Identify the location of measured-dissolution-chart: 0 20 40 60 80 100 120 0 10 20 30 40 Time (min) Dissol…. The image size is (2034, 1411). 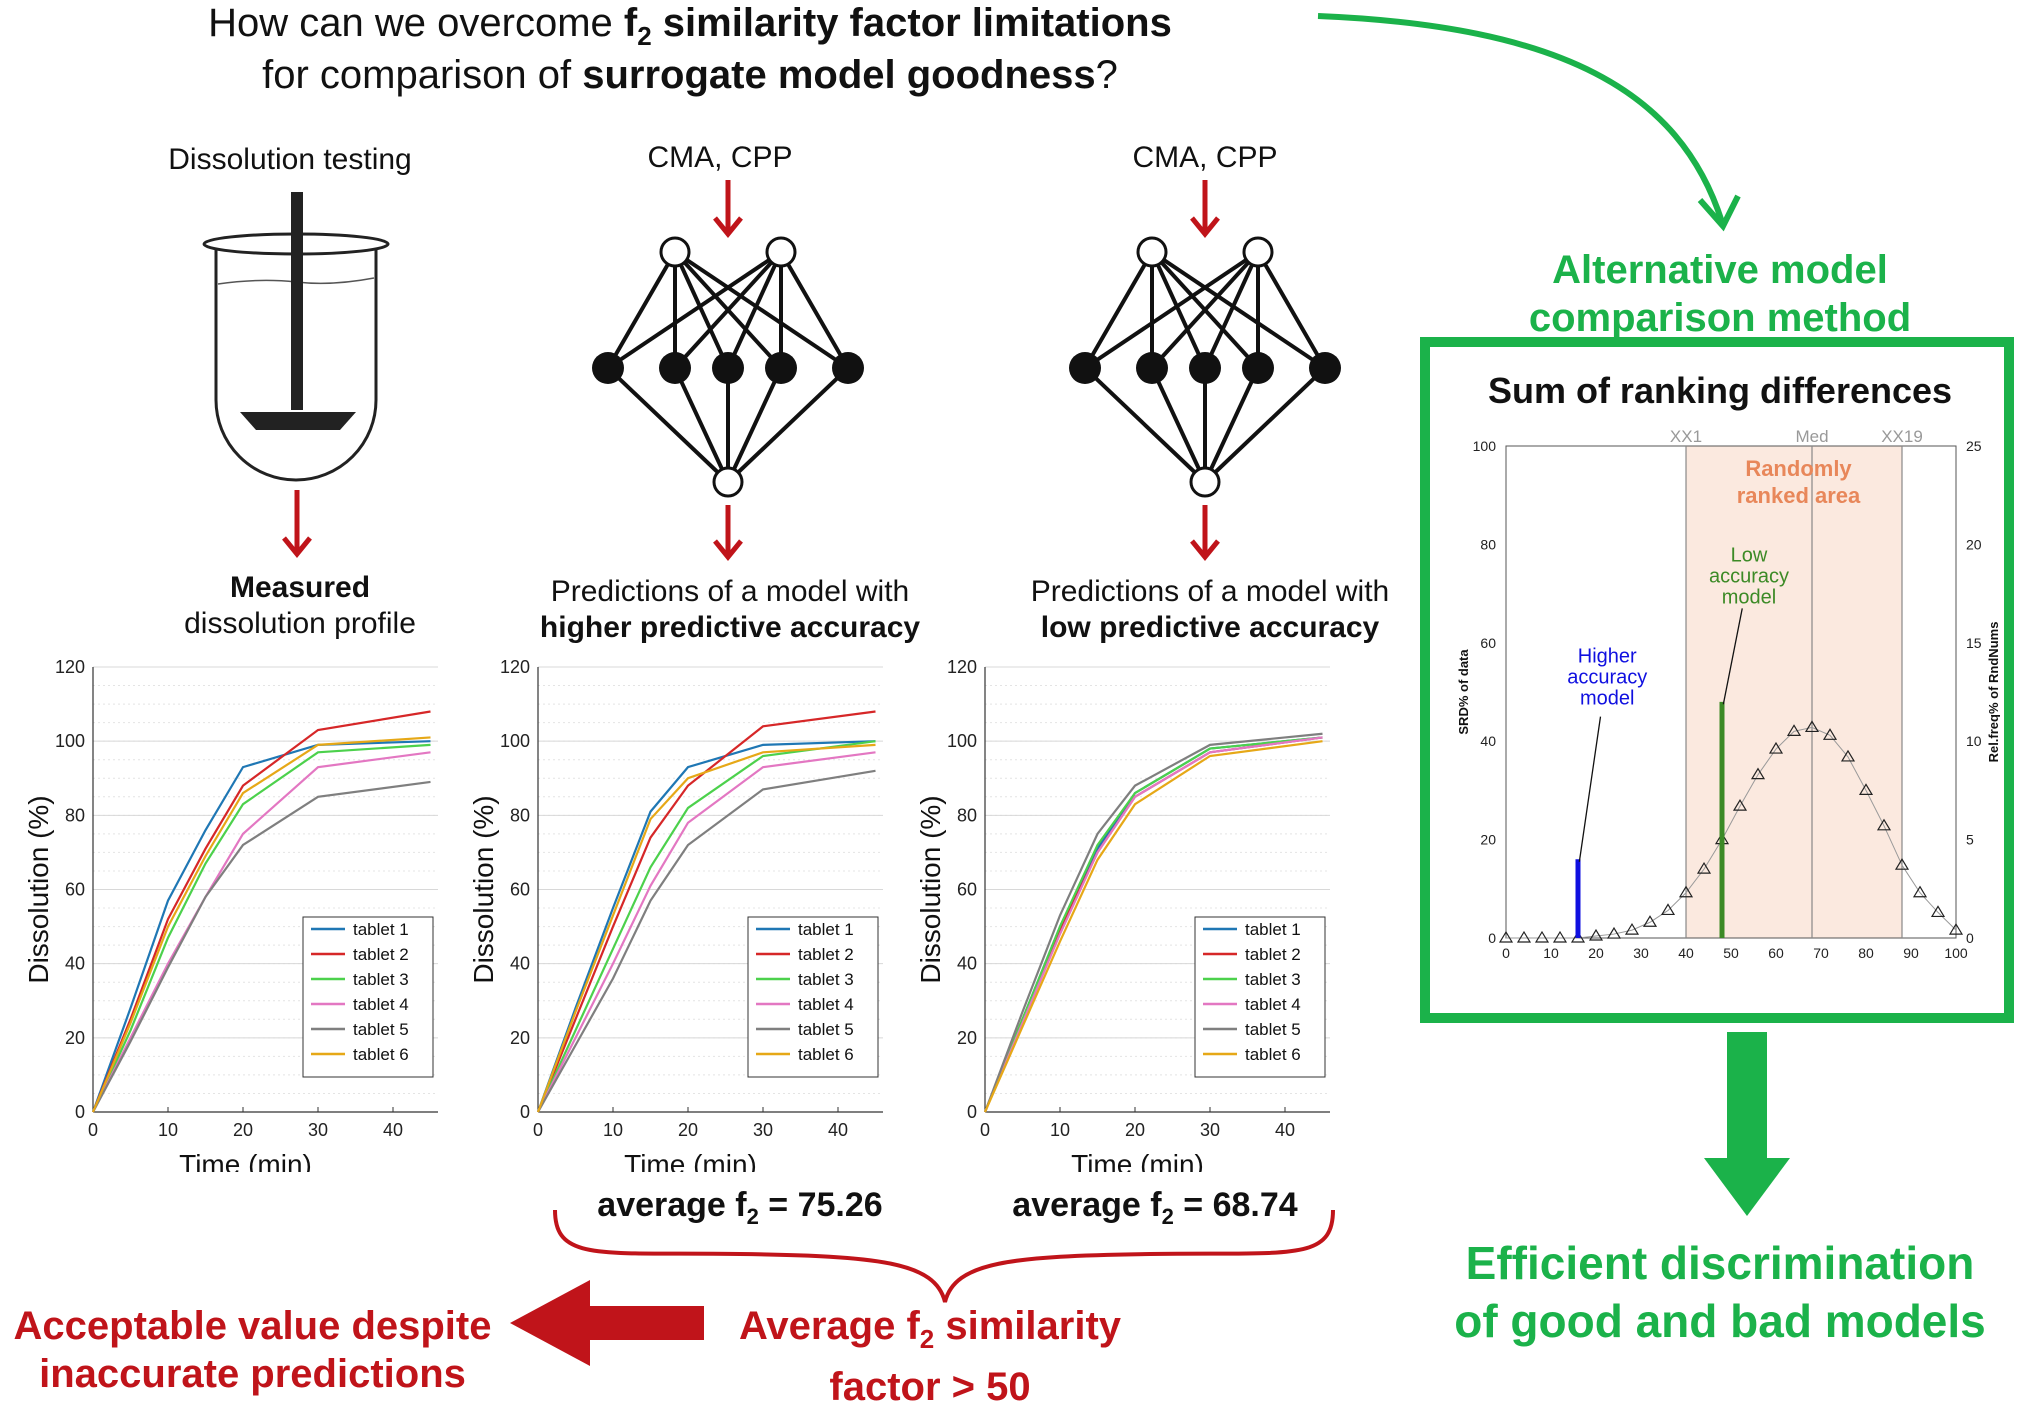
(230, 914).